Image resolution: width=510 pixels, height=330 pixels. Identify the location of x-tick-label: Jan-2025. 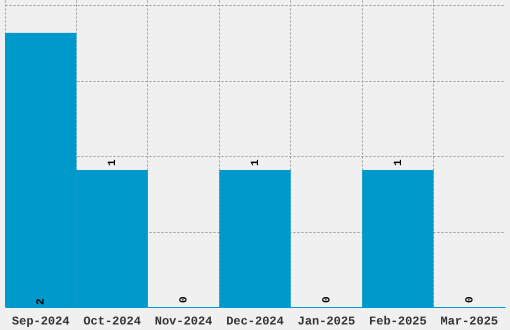
(327, 321).